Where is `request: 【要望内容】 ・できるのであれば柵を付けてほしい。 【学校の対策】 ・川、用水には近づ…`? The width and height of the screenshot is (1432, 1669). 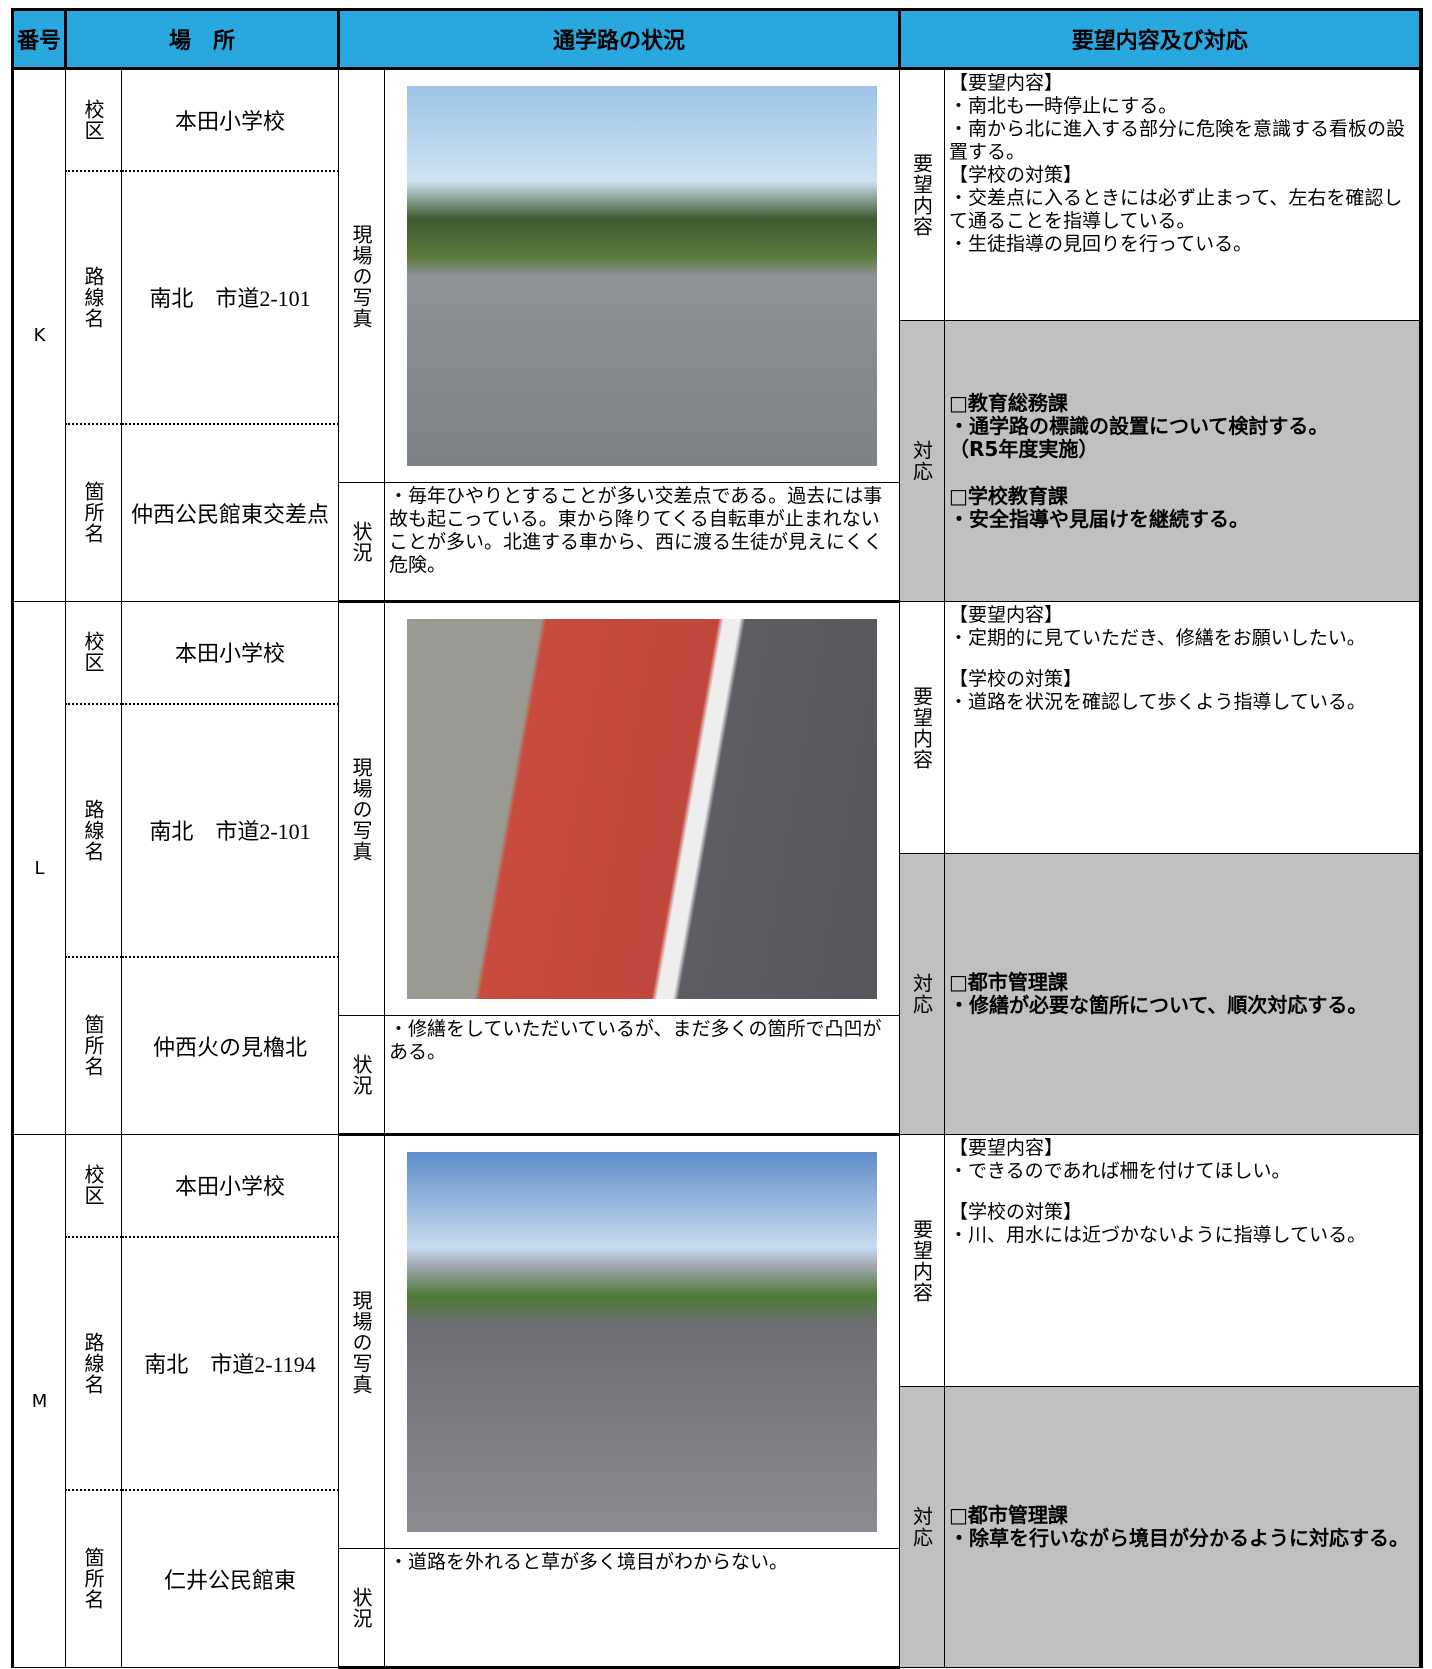
request: 【要望内容】 ・できるのであれば柵を付けてほしい。 【学校の対策】 ・川、用水には近づ… is located at coordinates (1183, 1260).